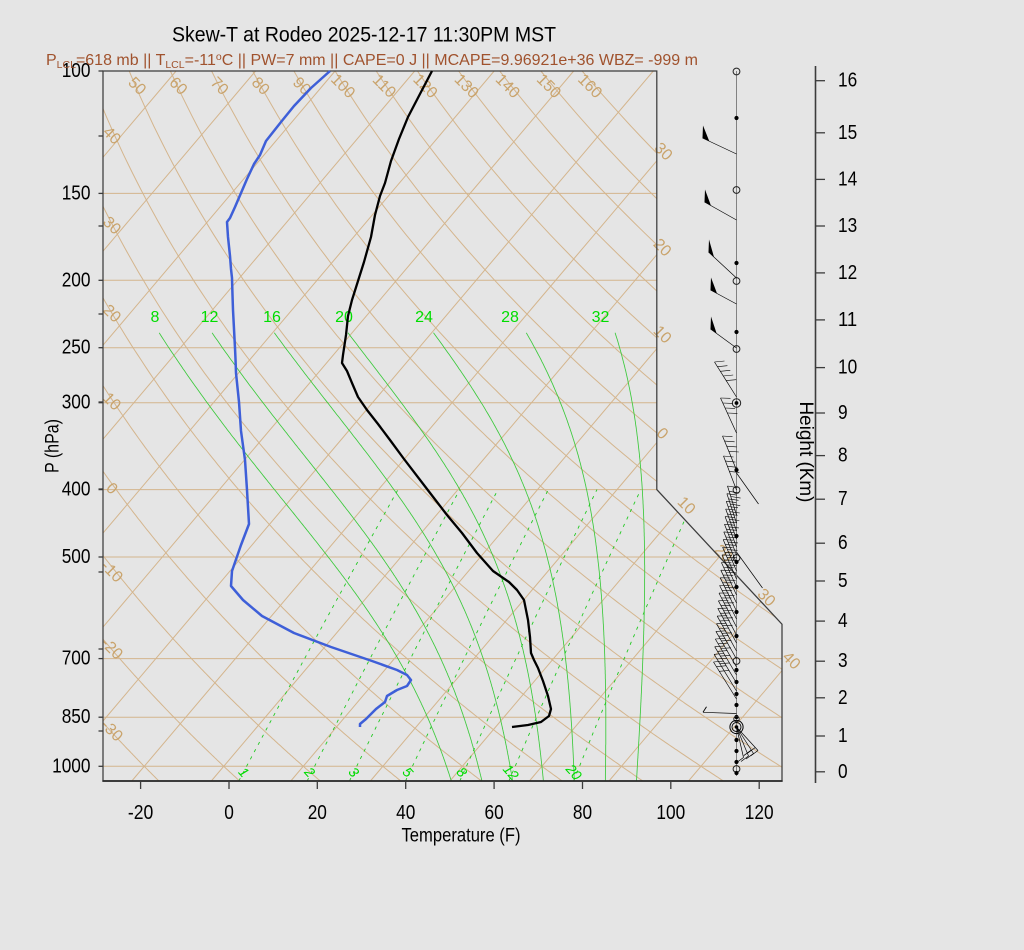 The height and width of the screenshot is (950, 1024). Describe the element at coordinates (405, 813) in the screenshot. I see `svg-text: 40` at that location.